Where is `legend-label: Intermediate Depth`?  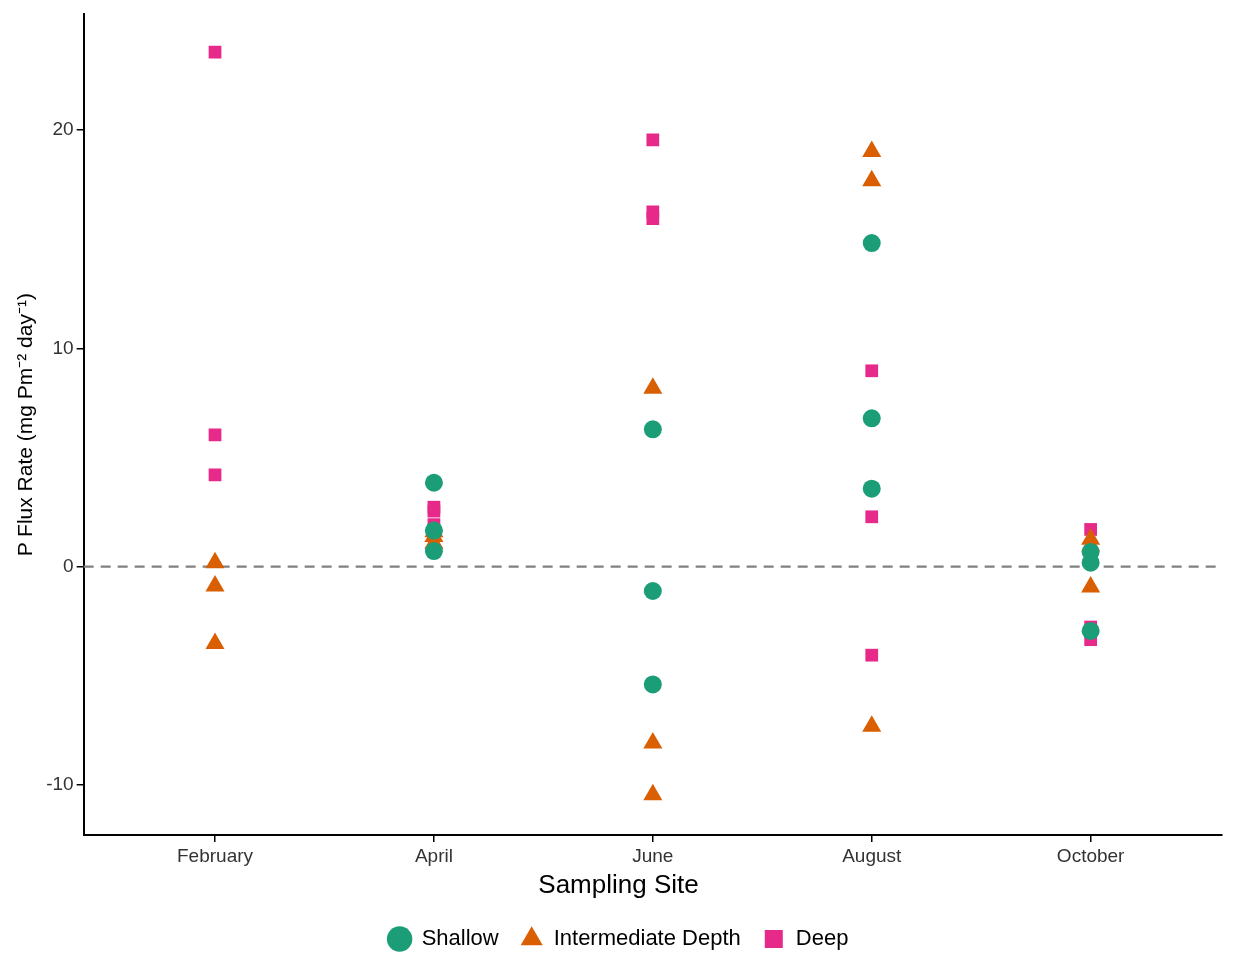 legend-label: Intermediate Depth is located at coordinates (647, 938).